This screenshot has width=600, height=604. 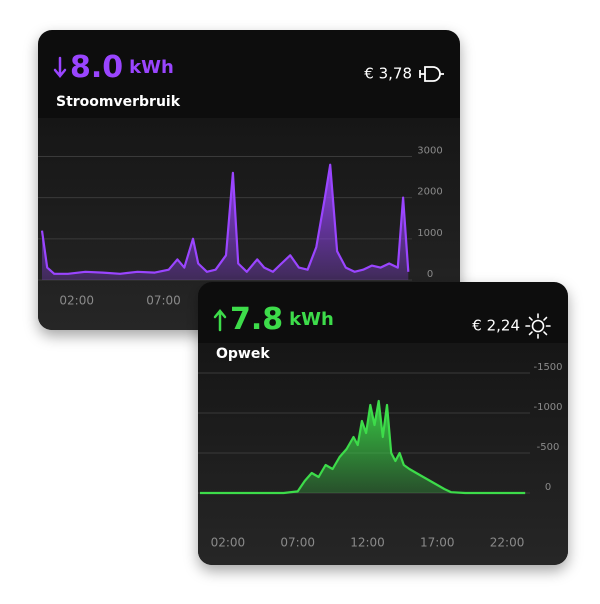 I want to click on card-title: Stroomverbruik, so click(x=118, y=102).